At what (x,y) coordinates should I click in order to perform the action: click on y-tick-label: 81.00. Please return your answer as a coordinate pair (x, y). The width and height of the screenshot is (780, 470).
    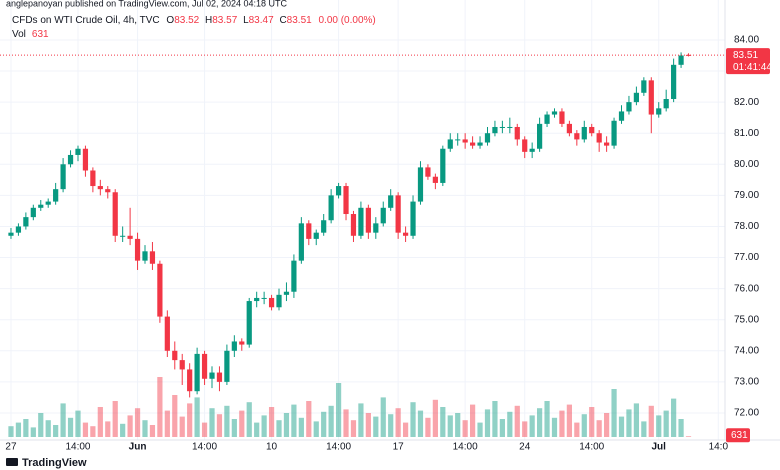
    Looking at the image, I should click on (746, 133).